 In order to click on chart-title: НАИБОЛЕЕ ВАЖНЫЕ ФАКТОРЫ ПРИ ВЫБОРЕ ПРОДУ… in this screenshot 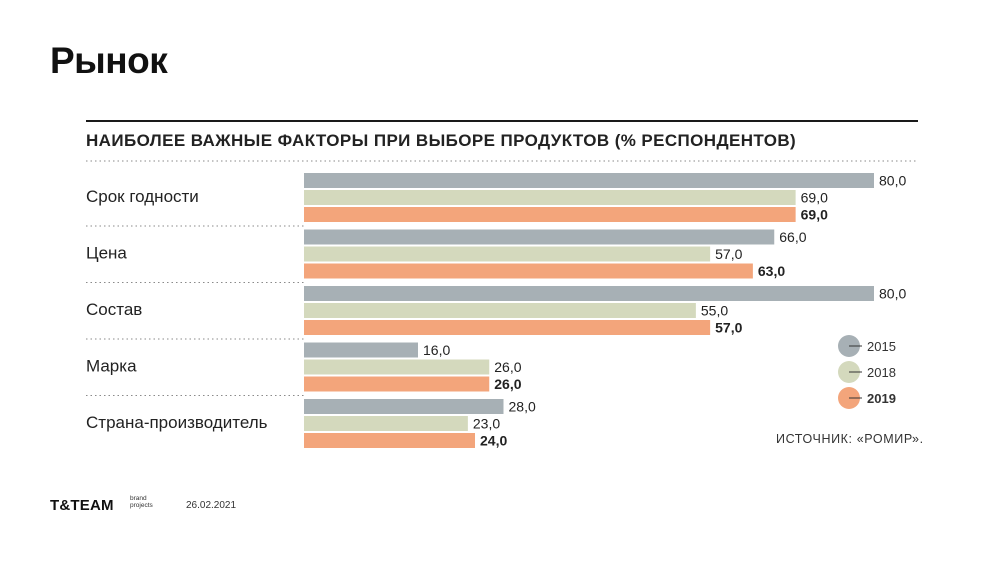, I will do `click(441, 140)`.